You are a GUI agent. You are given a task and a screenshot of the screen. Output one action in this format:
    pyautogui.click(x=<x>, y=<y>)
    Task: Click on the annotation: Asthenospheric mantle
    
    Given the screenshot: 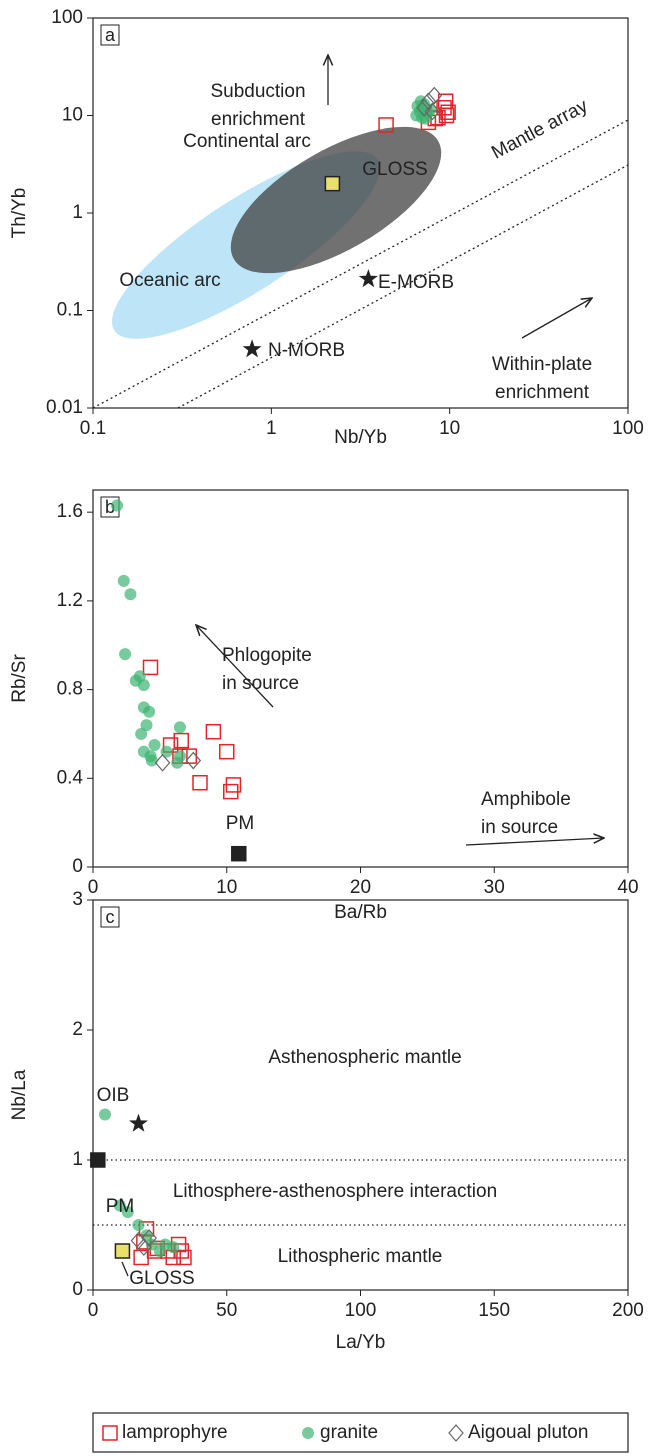 What is the action you would take?
    pyautogui.click(x=364, y=1057)
    